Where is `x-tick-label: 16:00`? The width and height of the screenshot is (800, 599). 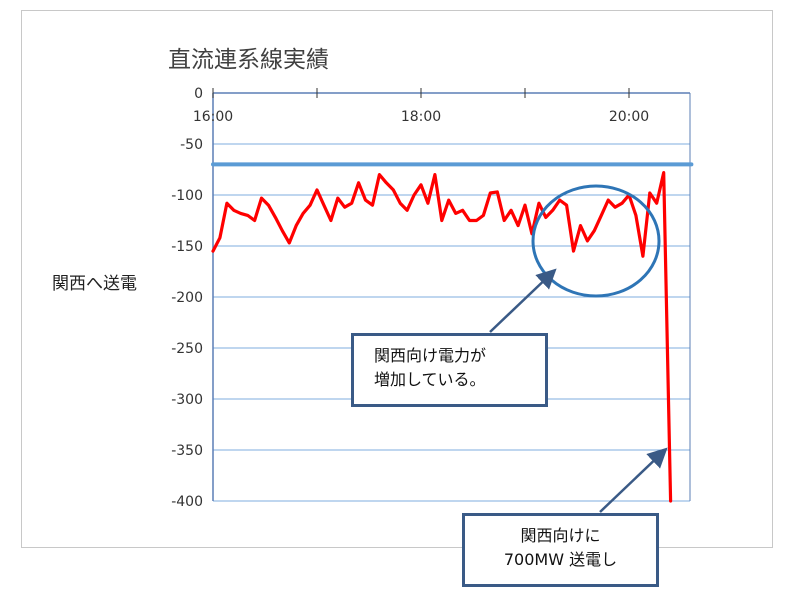
x-tick-label: 16:00 is located at coordinates (213, 117).